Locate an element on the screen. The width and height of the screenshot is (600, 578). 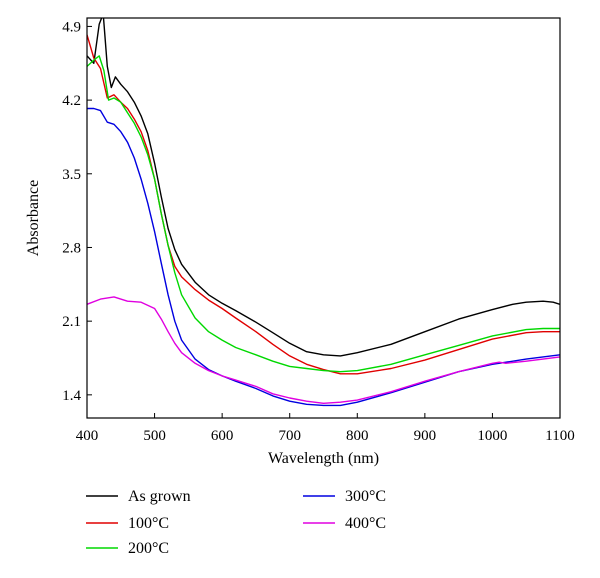
y-tick-label: 2.8 is located at coordinates (71, 248).